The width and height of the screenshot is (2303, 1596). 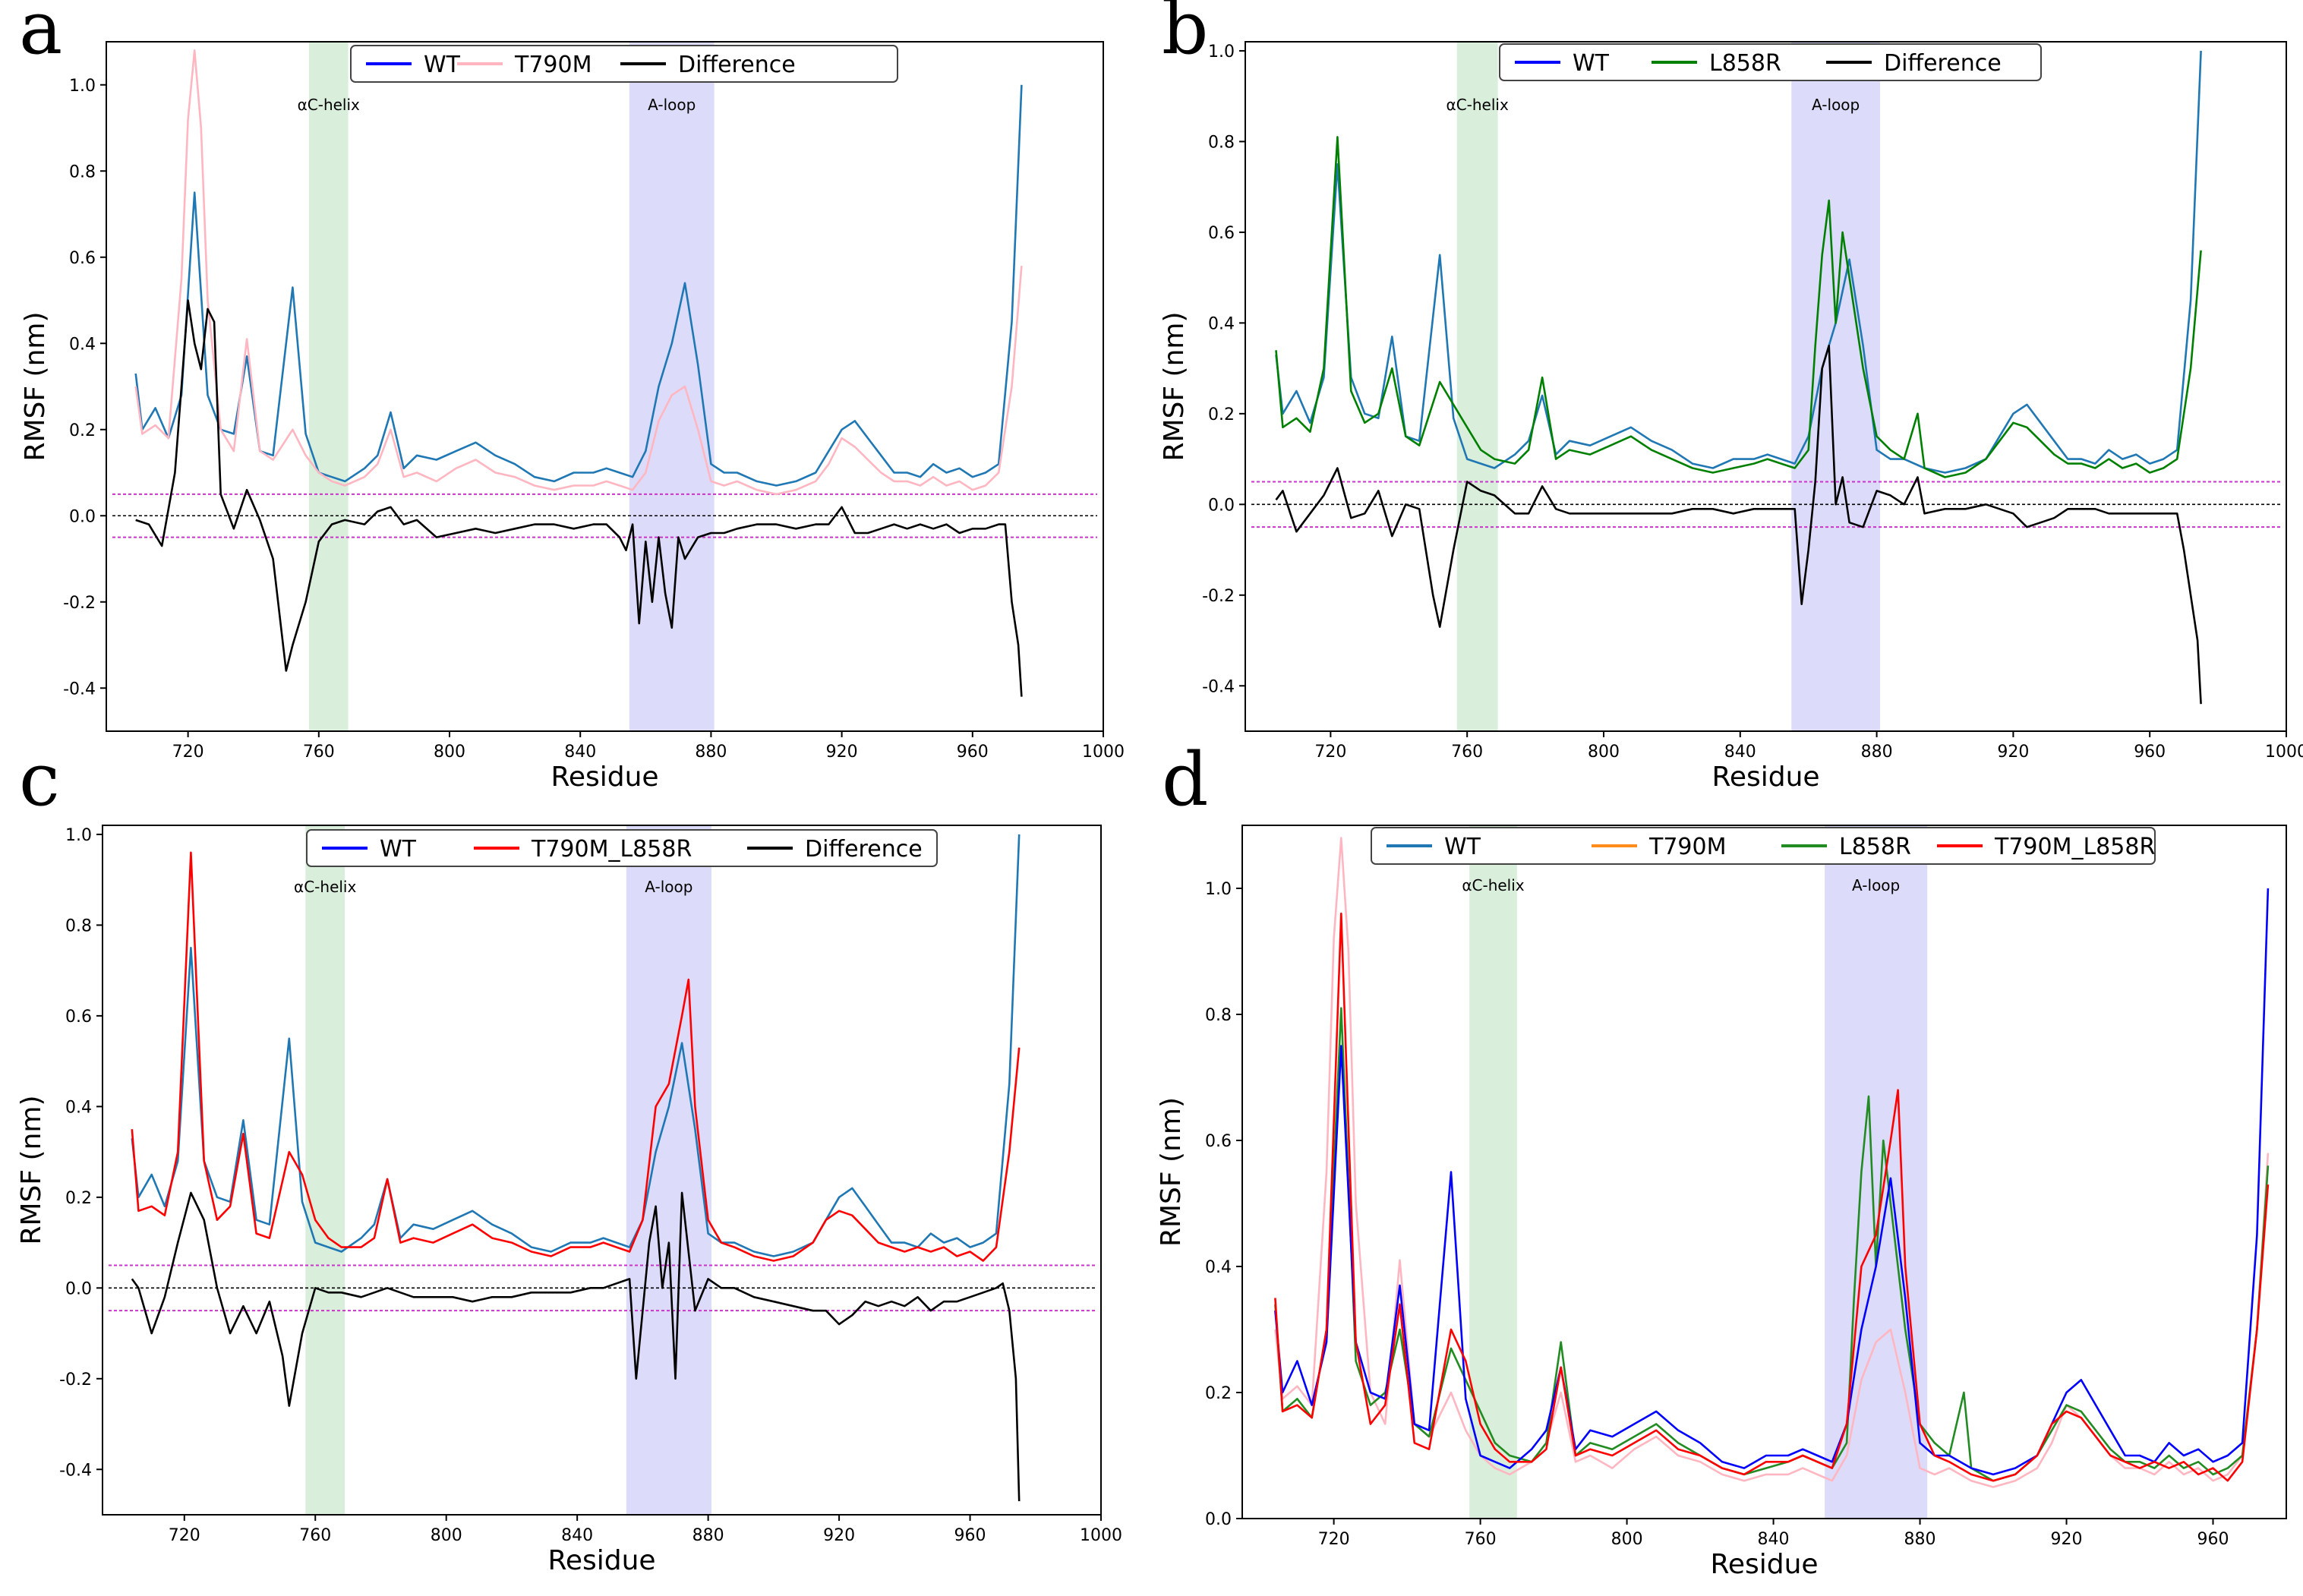 I want to click on alpha-c-helix-label: αC-helix, so click(x=1477, y=105).